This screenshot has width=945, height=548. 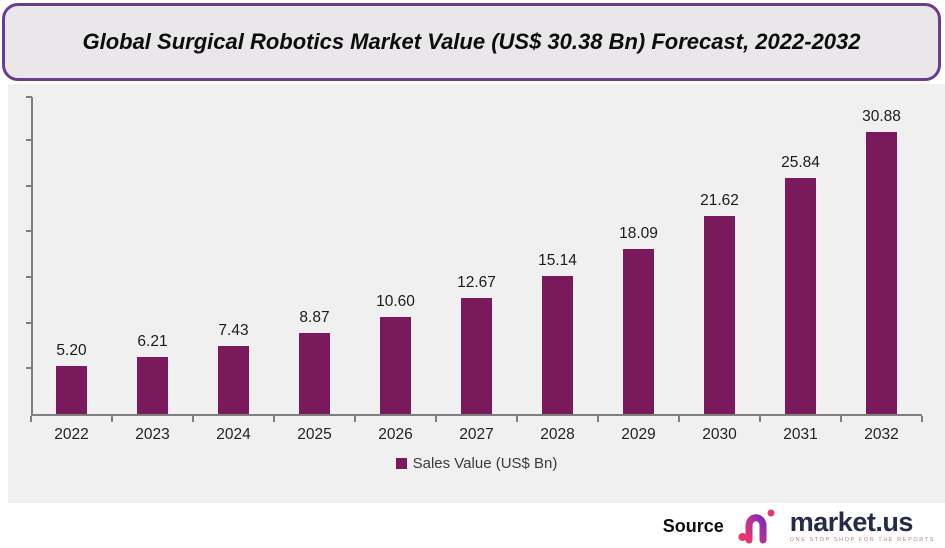 I want to click on x-axis-line, so click(x=476, y=415).